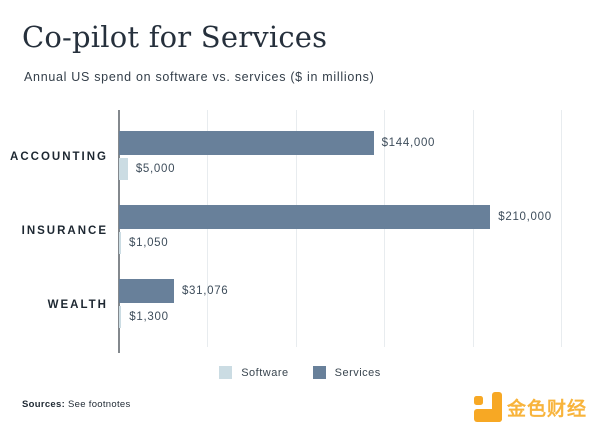 The width and height of the screenshot is (600, 430). Describe the element at coordinates (77, 304) in the screenshot. I see `category-label: WEALTH` at that location.